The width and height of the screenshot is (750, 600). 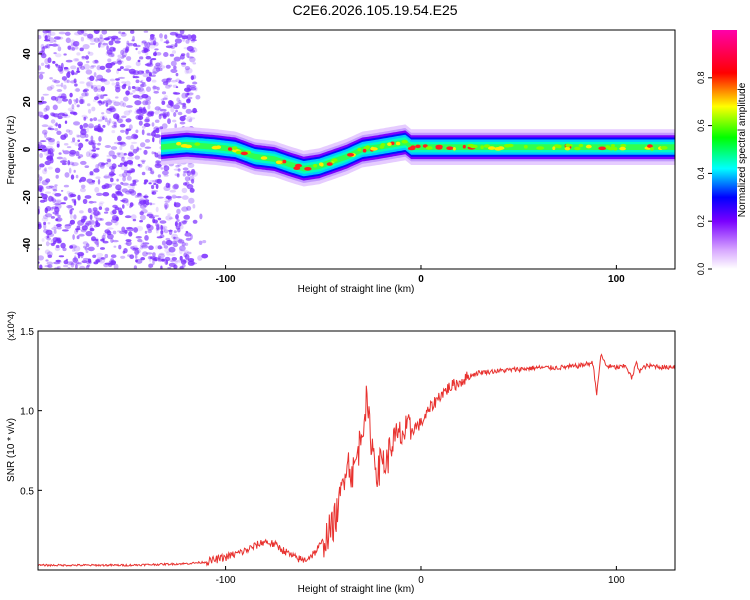 I want to click on colorbar-tick-label: 0.8, so click(x=701, y=78).